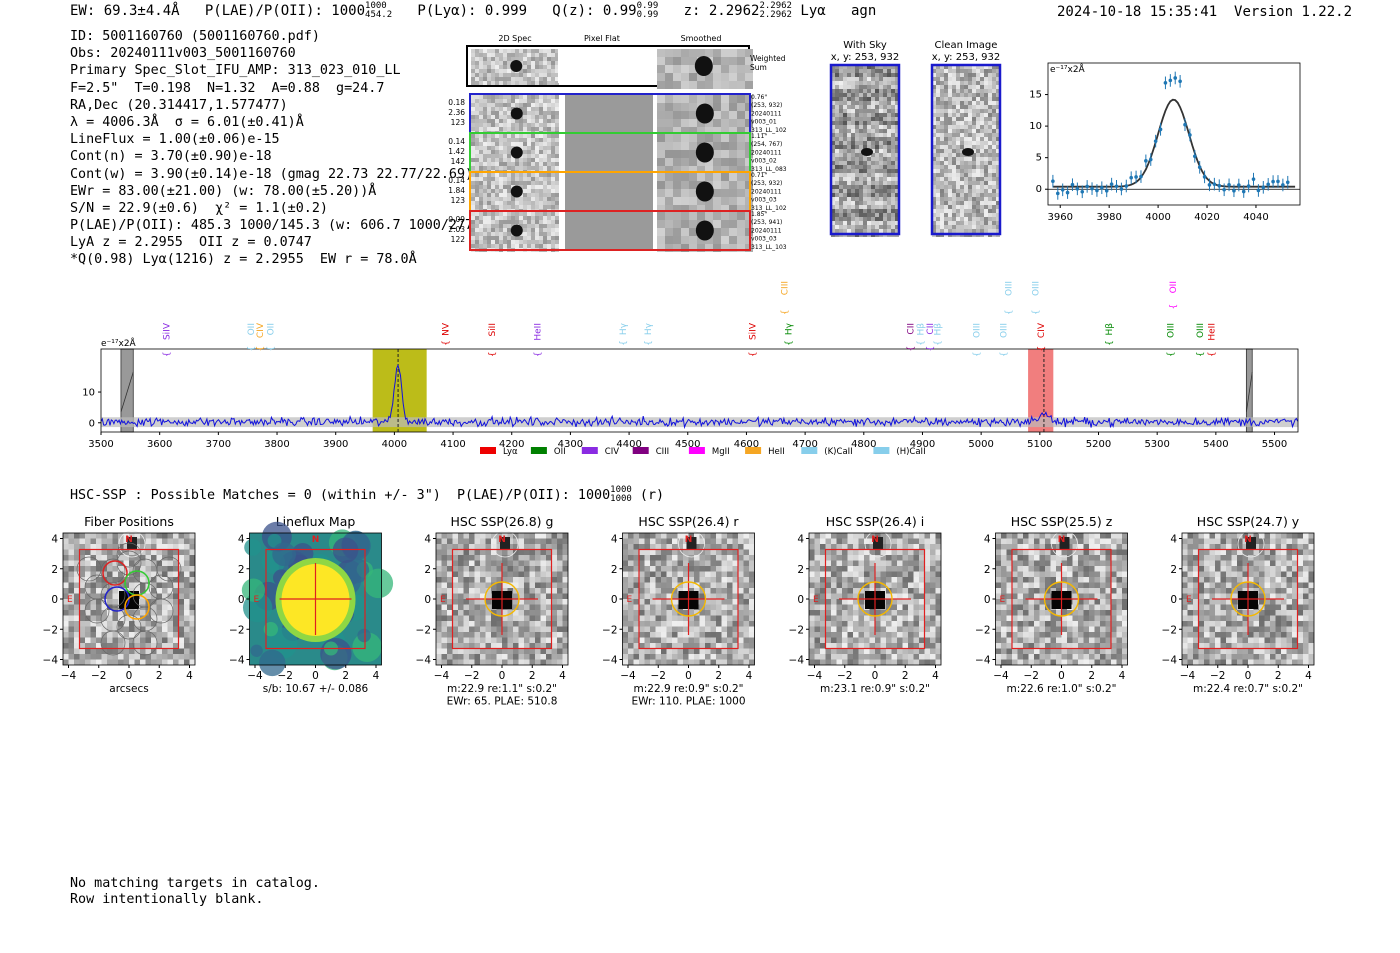 This screenshot has width=1400, height=953. Describe the element at coordinates (458, 161) in the screenshot. I see `fiber-stat: 142` at that location.